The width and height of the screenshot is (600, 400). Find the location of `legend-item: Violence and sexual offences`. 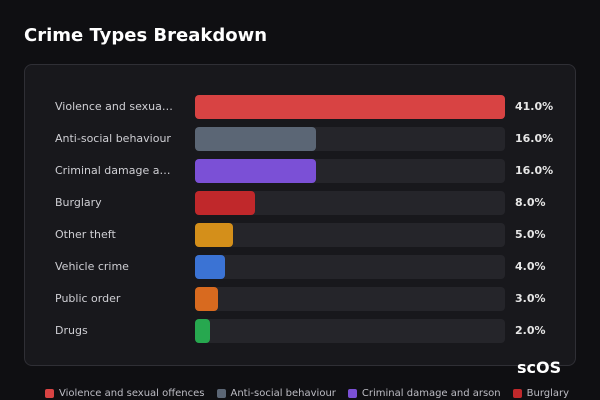

legend-item: Violence and sexual offences is located at coordinates (125, 393).